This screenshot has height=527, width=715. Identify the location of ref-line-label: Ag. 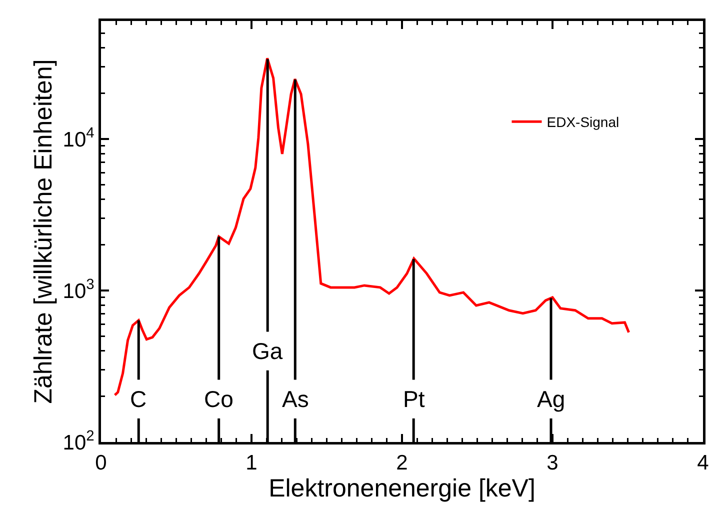
(551, 399).